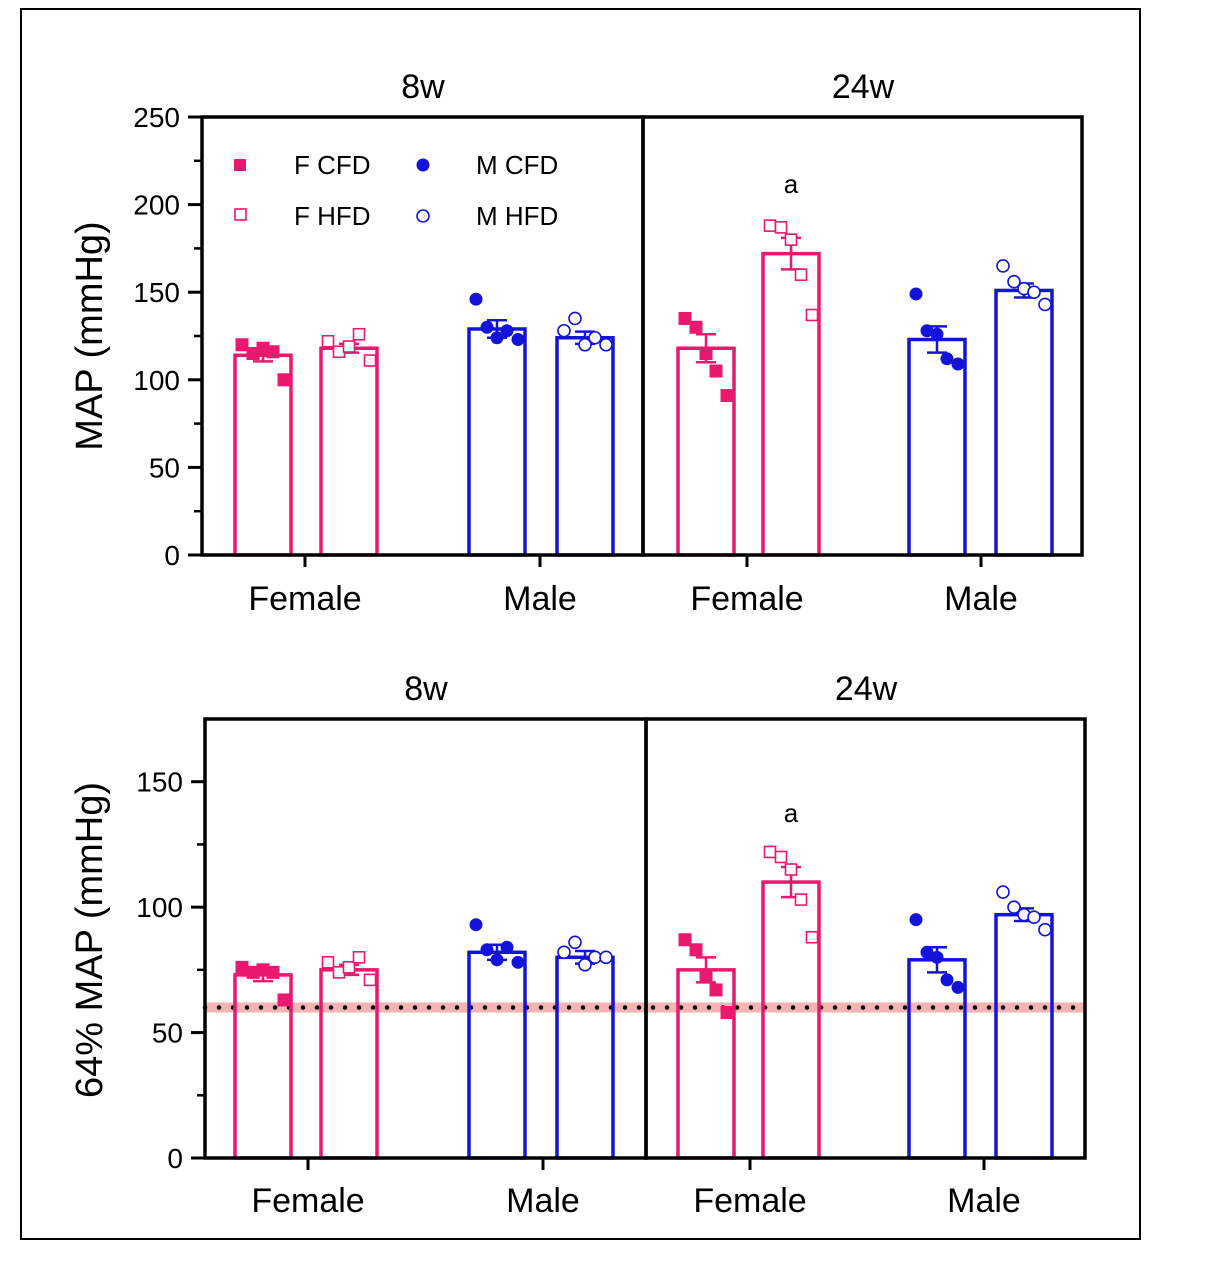 This screenshot has height=1283, width=1231. What do you see at coordinates (332, 165) in the screenshot?
I see `legend-label-f-cfd: F CFD` at bounding box center [332, 165].